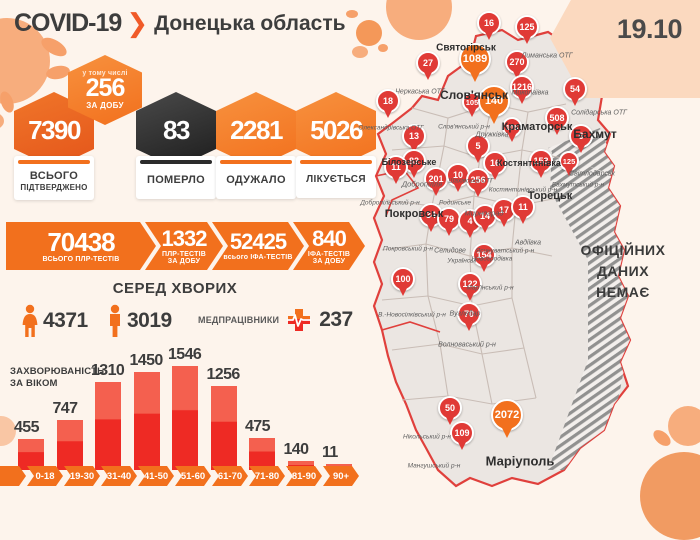 This screenshot has width=700, height=540. Describe the element at coordinates (34, 383) in the screenshot. I see `chart-title-line2: ЗА ВІКОМ` at that location.